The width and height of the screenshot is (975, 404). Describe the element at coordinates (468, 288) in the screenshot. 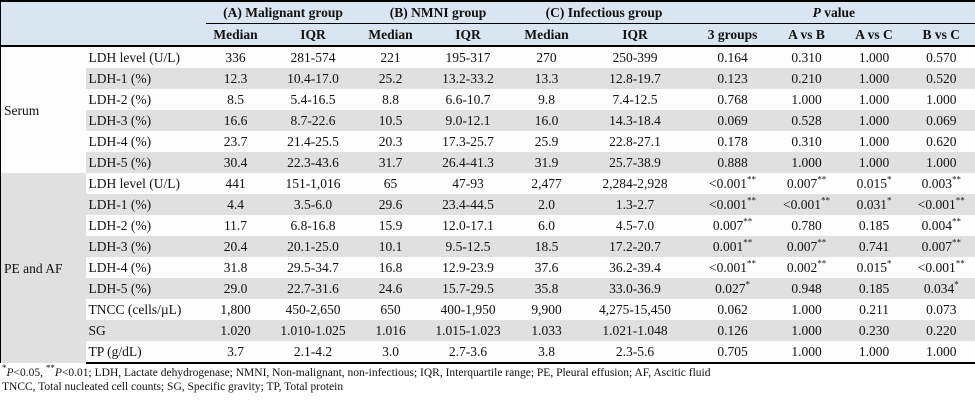

I see `value-cell: 15.7-29.5` at that location.